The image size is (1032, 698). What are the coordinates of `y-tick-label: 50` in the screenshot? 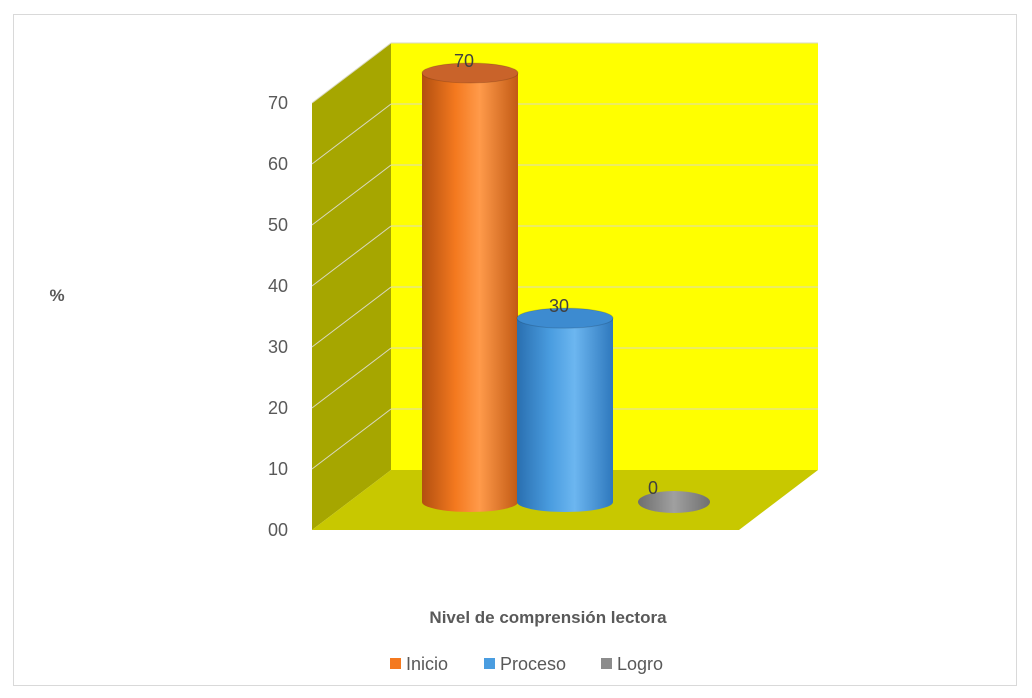 It's located at (278, 225).